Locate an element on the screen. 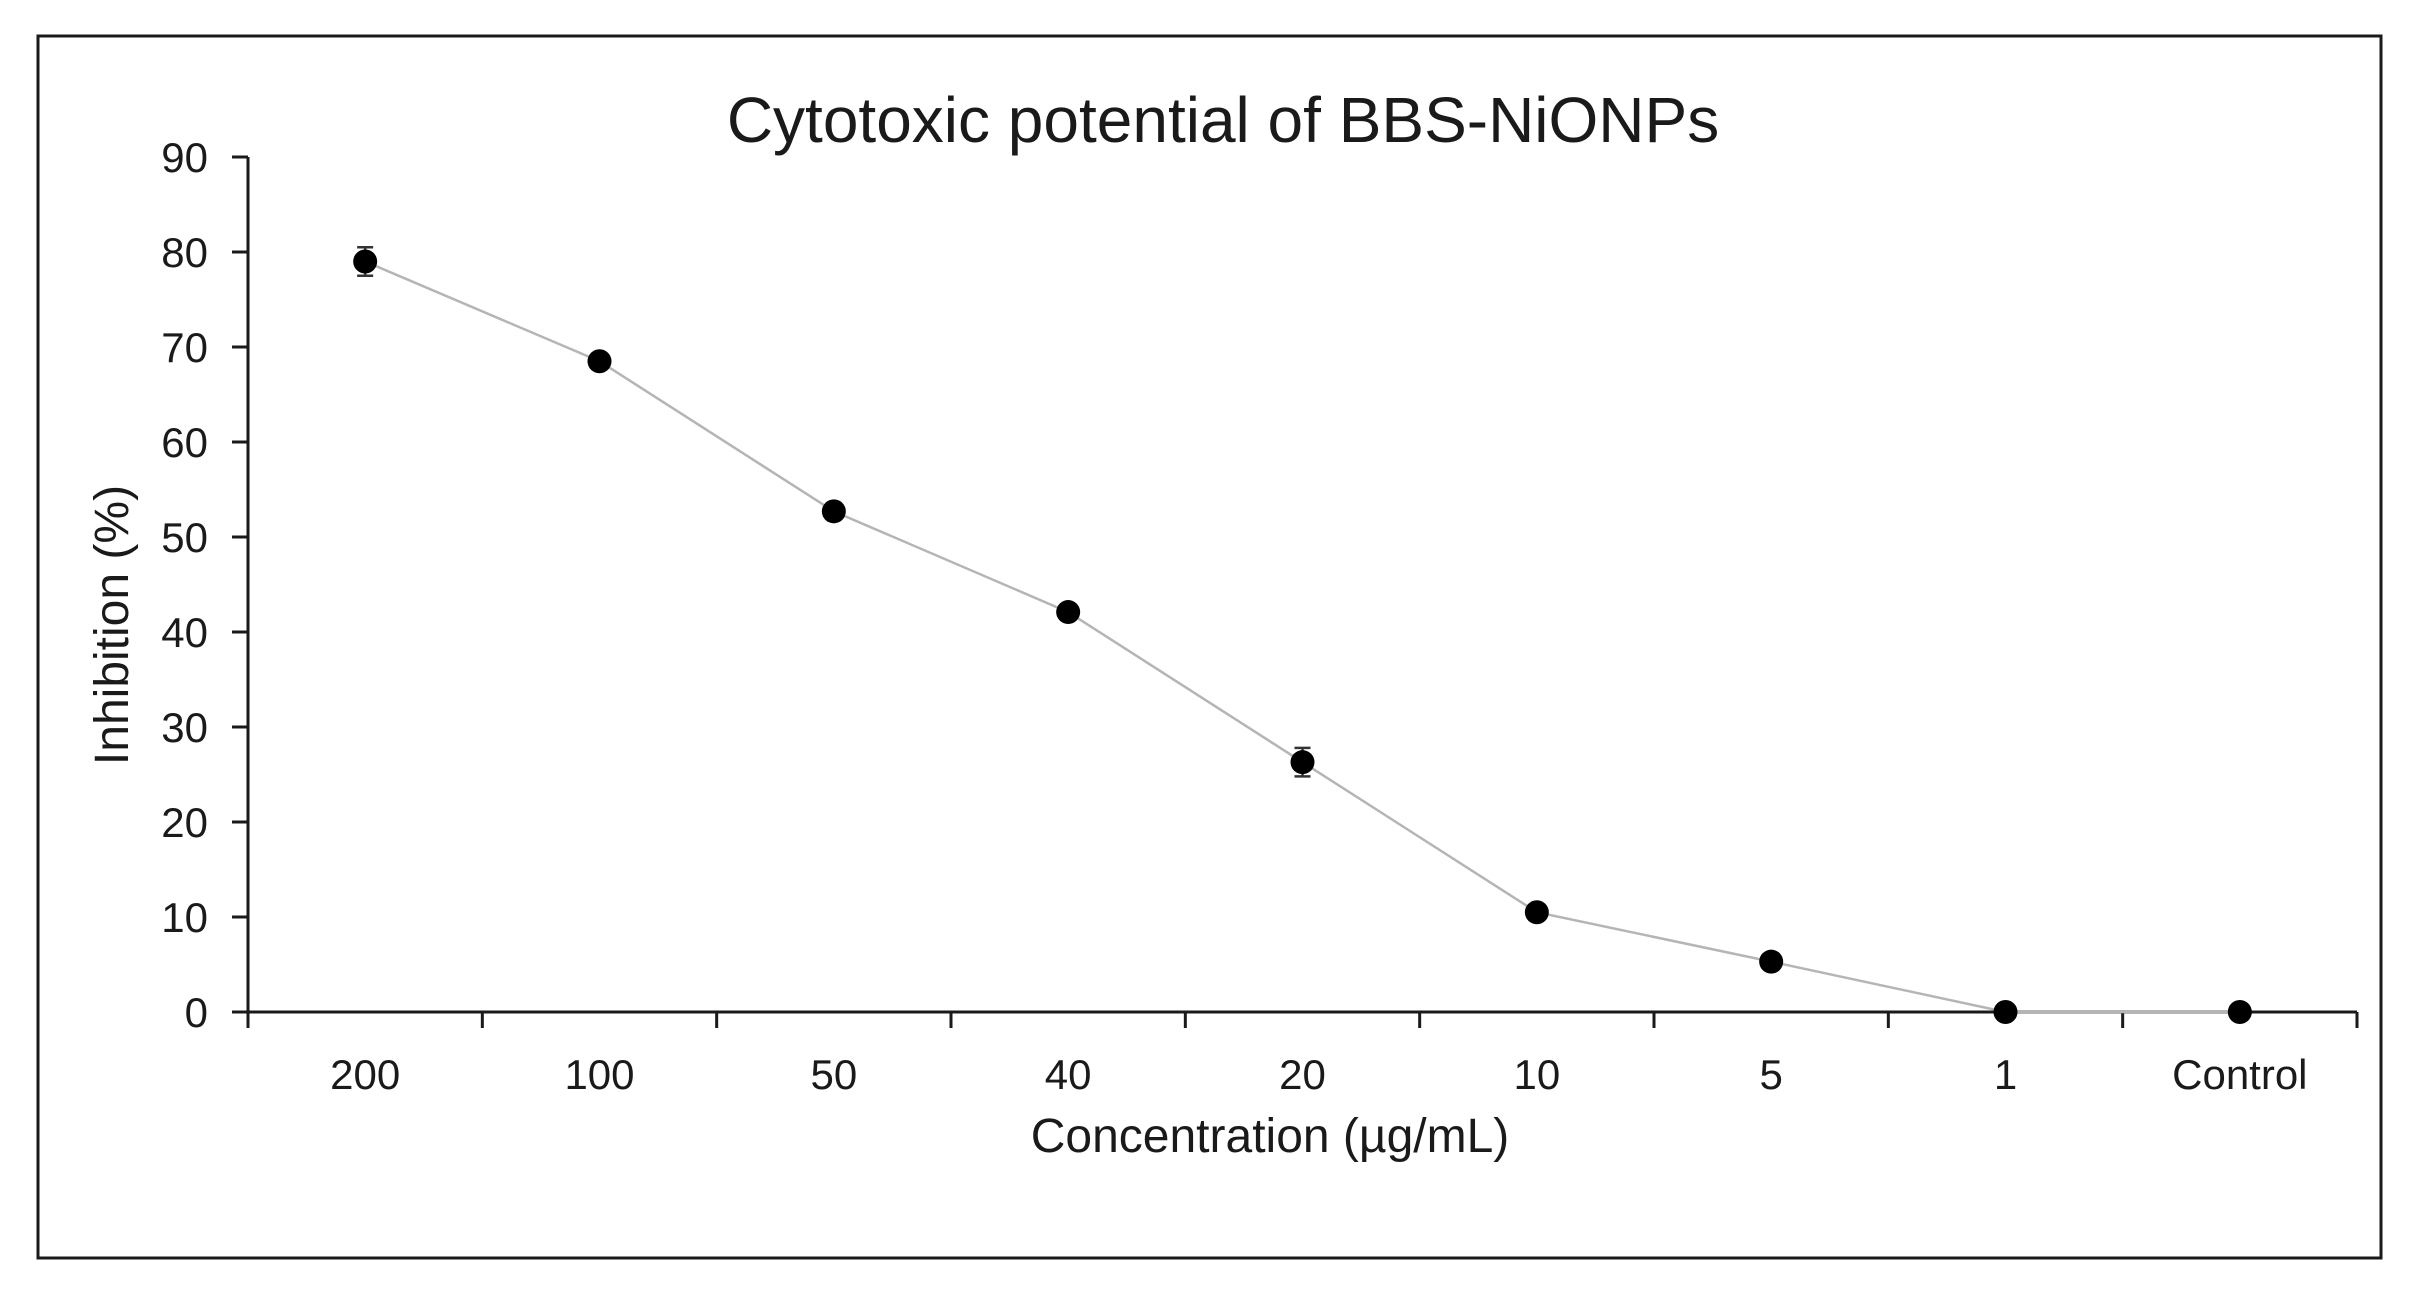  y-tick-label: 0 is located at coordinates (196, 1012).